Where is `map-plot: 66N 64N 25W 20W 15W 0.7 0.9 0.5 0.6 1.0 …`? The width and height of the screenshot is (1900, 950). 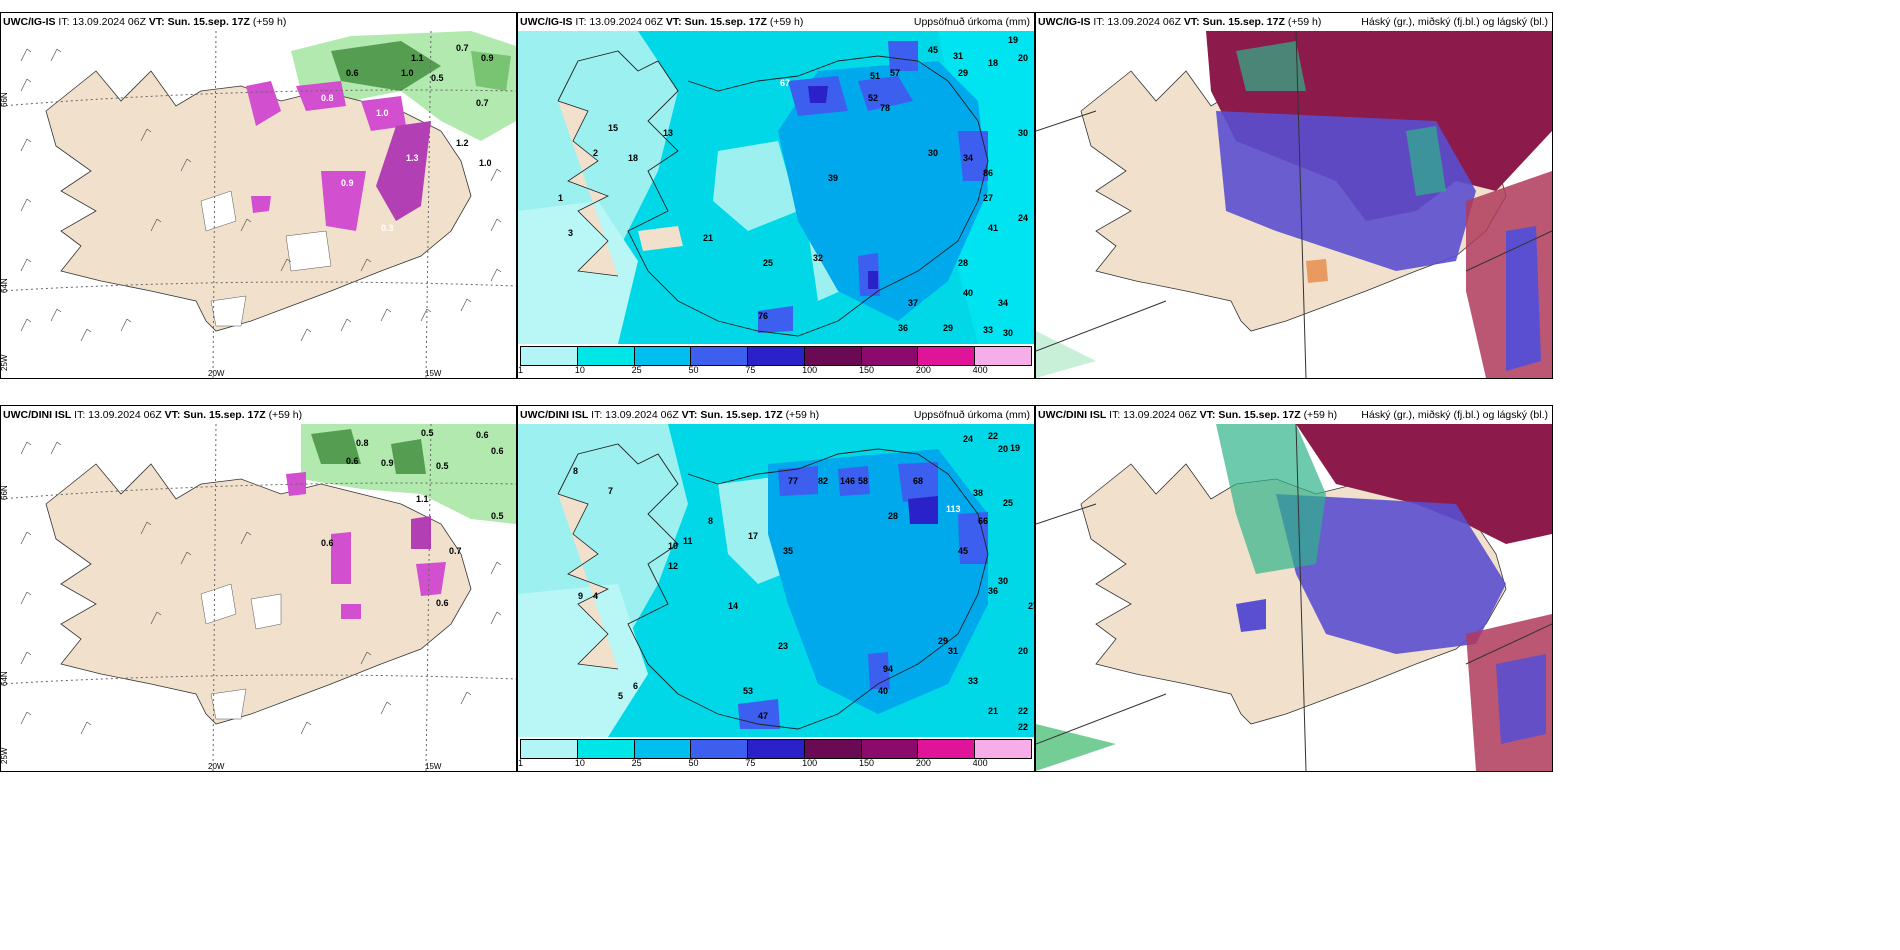
map-plot: 66N 64N 25W 20W 15W 0.7 0.9 0.5 0.6 1.0 … is located at coordinates (258, 204).